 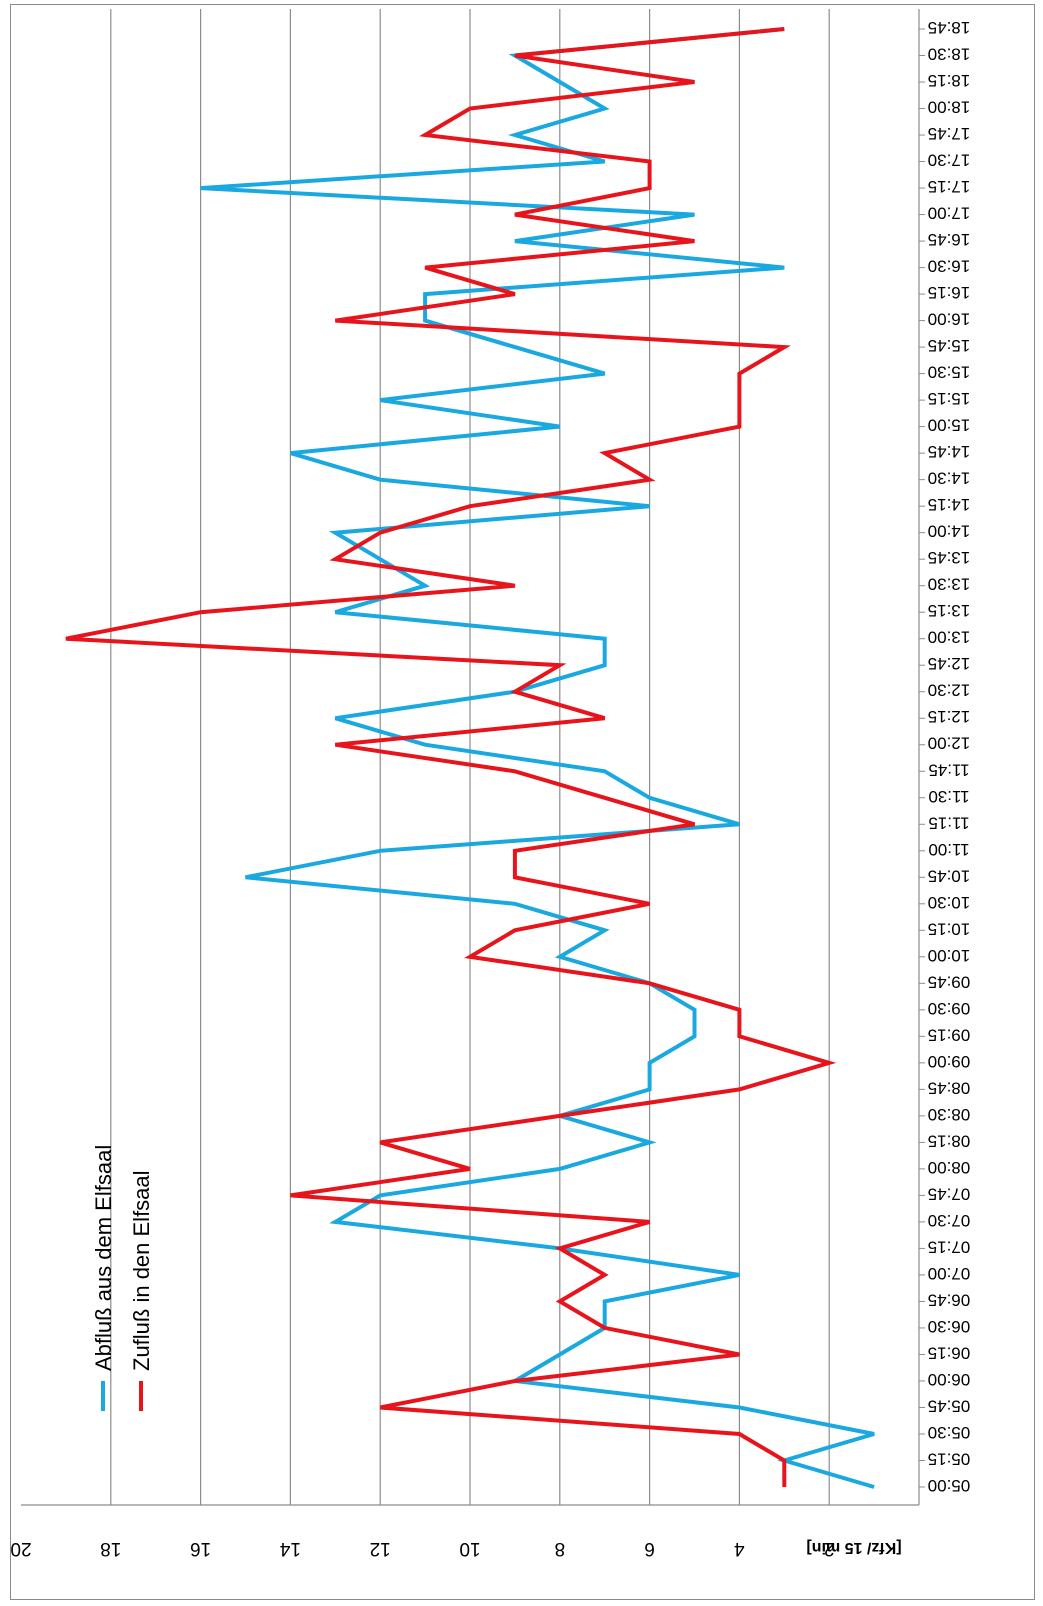 I want to click on x-tick-label: 10:30, so click(x=949, y=902).